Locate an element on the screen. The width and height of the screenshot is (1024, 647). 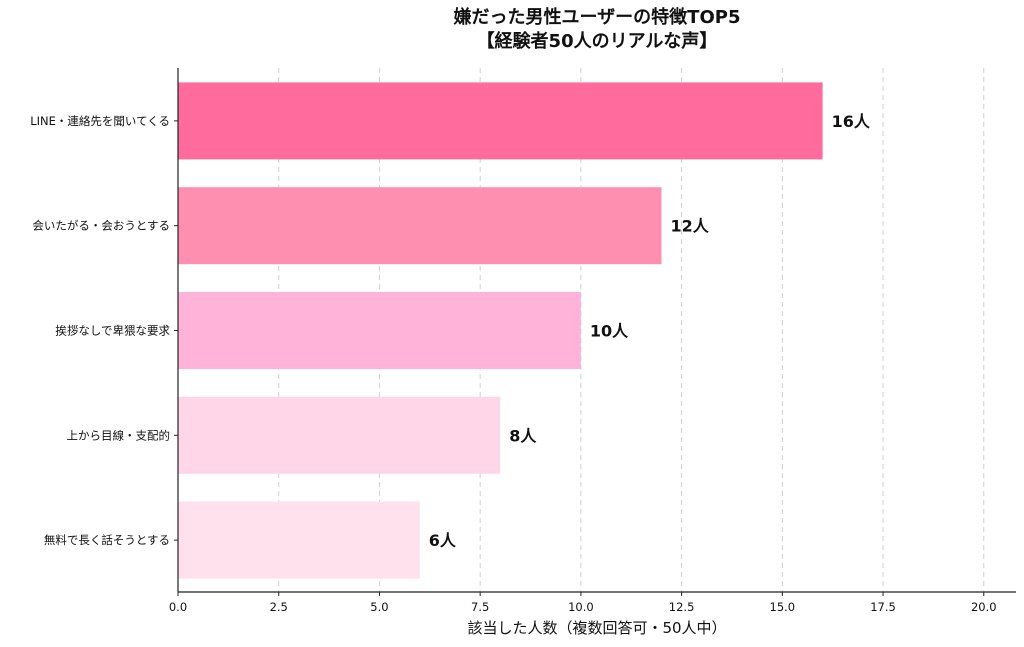
x-tick-label: 7.5 is located at coordinates (480, 607).